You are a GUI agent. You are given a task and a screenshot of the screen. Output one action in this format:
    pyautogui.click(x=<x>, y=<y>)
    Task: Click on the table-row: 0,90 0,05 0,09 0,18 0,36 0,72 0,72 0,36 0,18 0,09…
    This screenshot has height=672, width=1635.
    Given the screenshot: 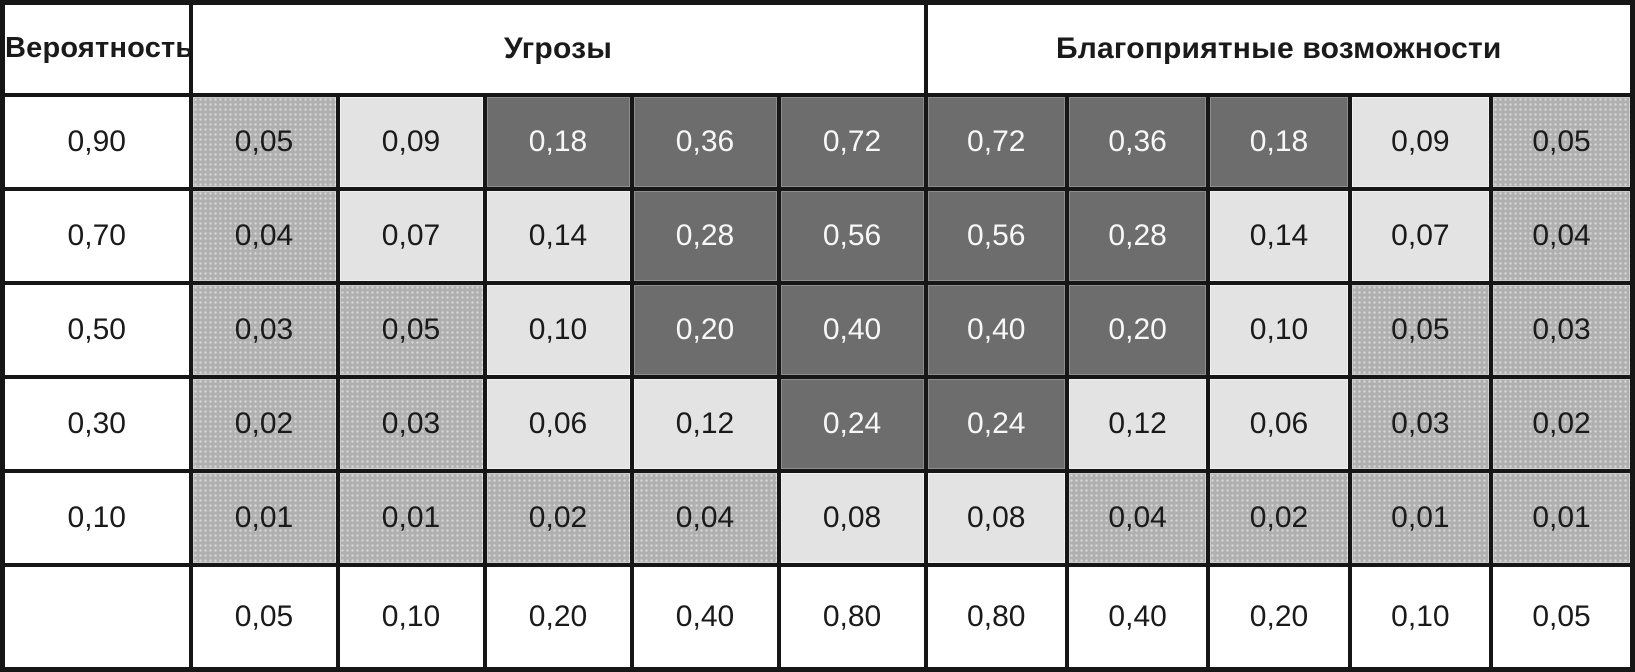 What is the action you would take?
    pyautogui.click(x=817, y=141)
    